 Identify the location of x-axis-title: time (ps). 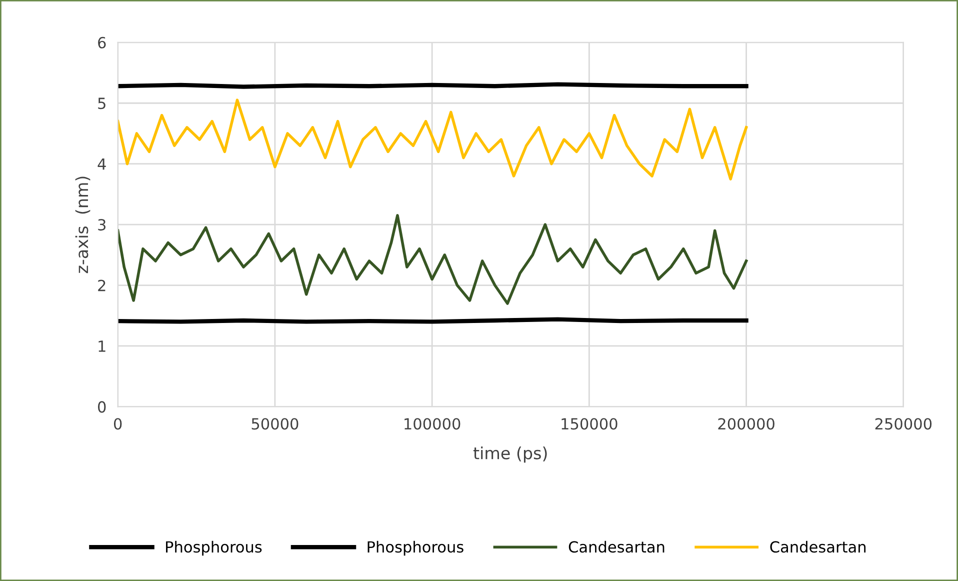
(510, 454).